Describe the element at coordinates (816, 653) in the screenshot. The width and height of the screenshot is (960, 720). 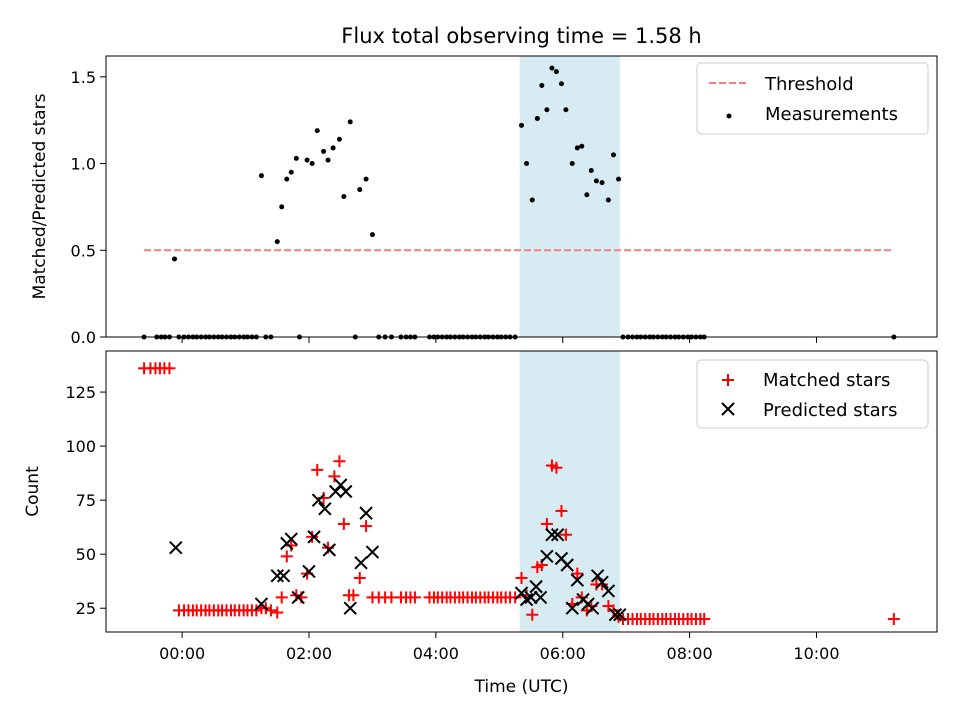
I see `x-tick-label: 10:00` at that location.